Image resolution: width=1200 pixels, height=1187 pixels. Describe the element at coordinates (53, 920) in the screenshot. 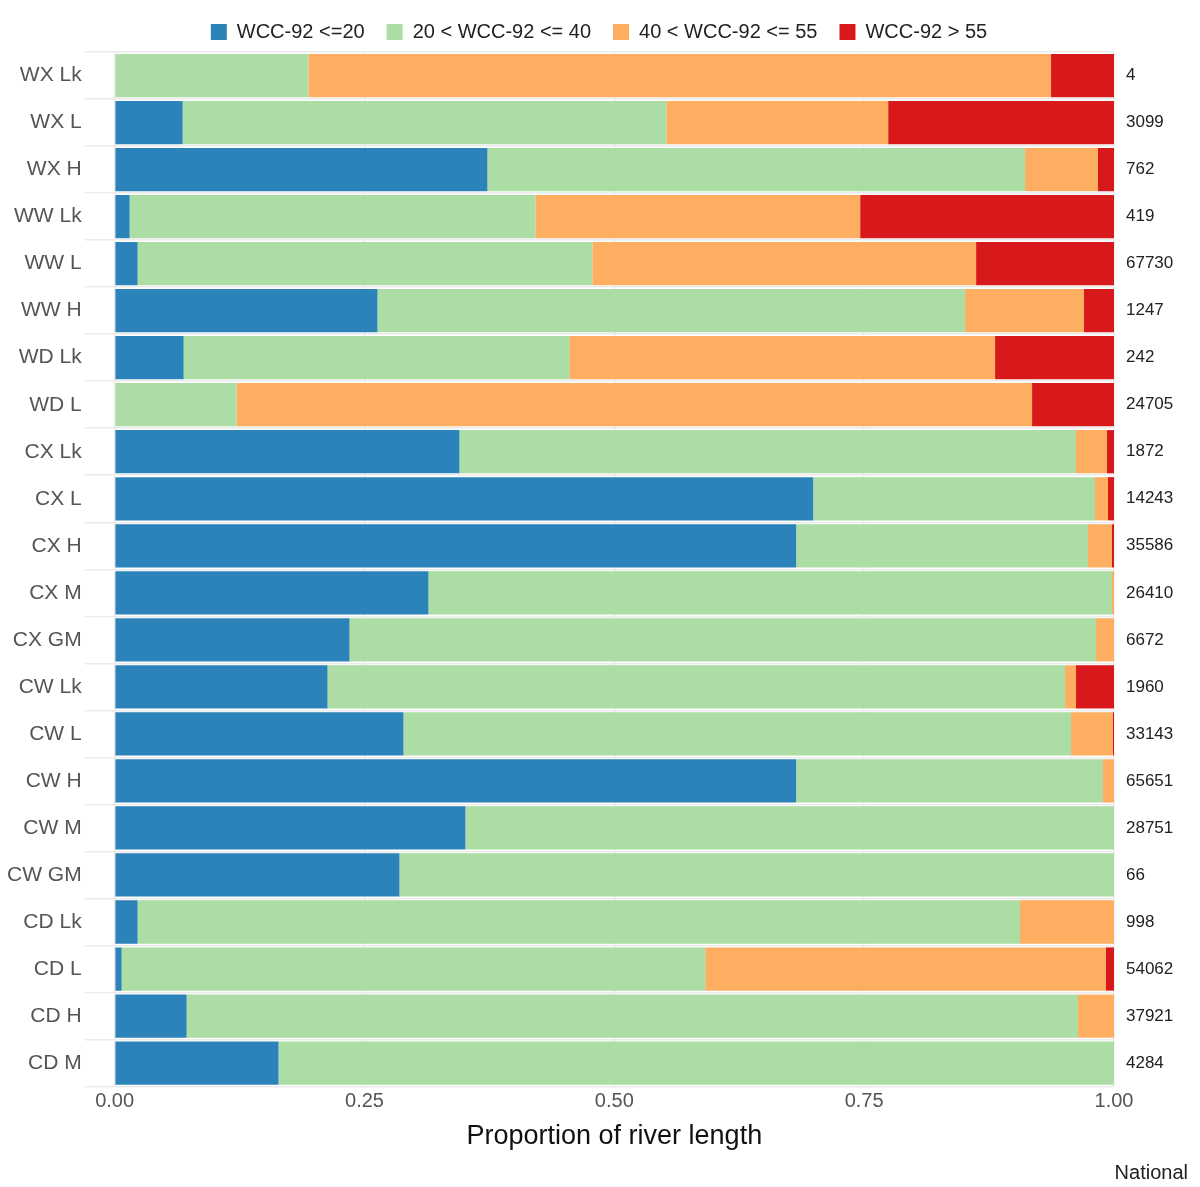

I see `y-tick-label: CD Lk` at that location.